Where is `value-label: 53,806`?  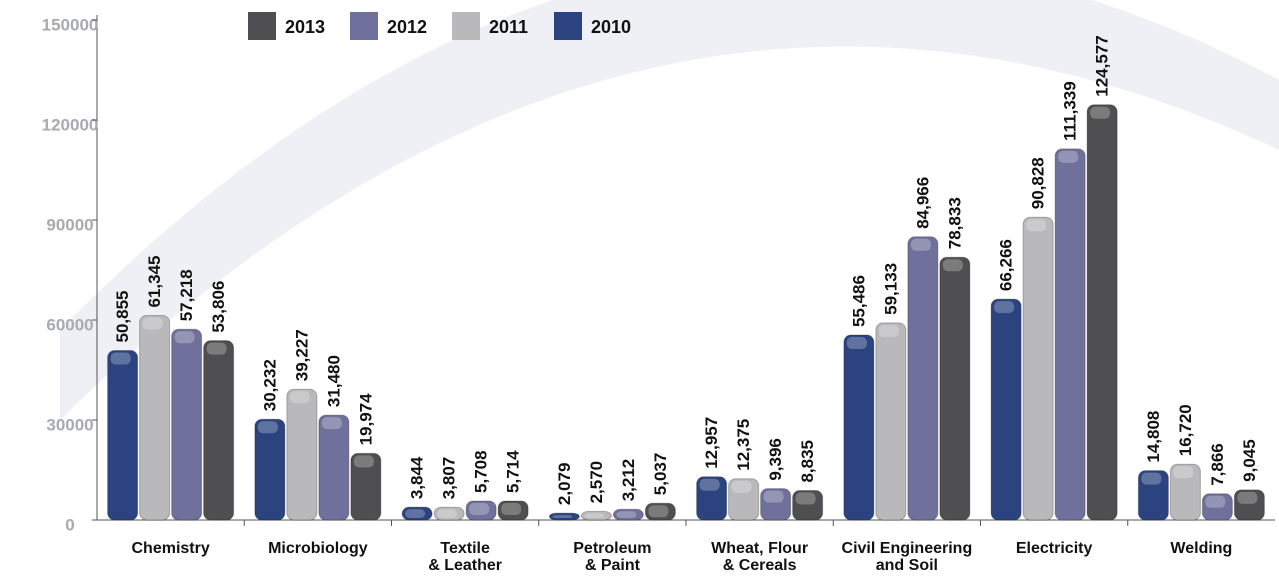
value-label: 53,806 is located at coordinates (218, 307).